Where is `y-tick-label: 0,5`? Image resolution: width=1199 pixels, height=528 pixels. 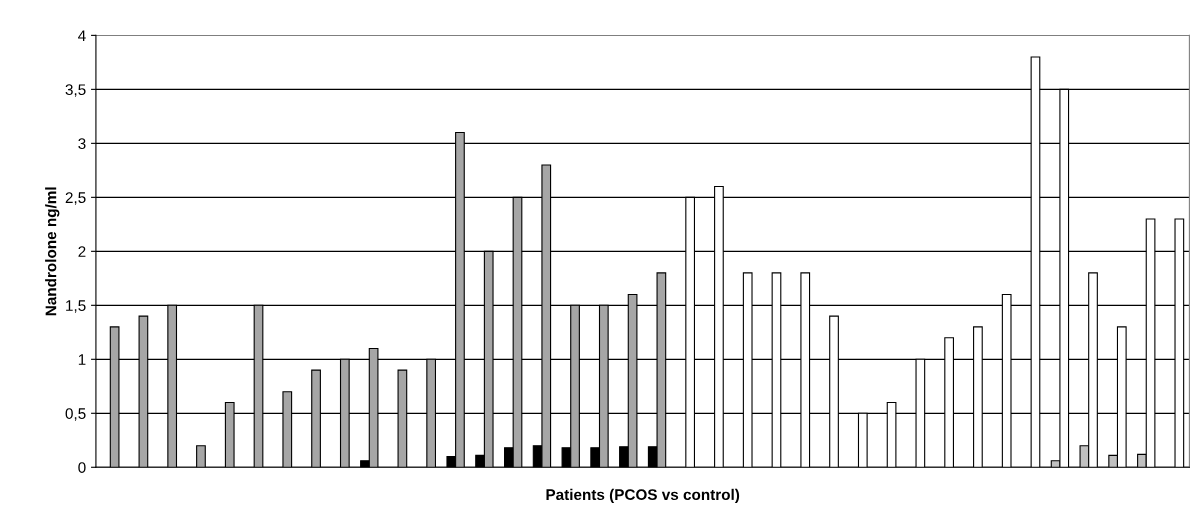
y-tick-label: 0,5 is located at coordinates (75, 414).